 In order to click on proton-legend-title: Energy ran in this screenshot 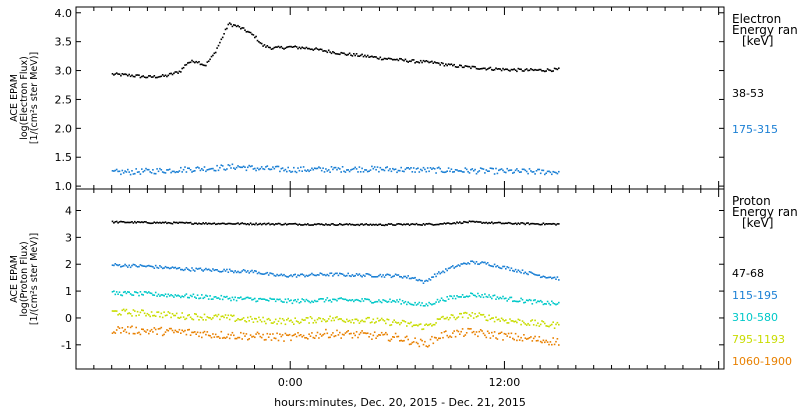, I will do `click(765, 212)`.